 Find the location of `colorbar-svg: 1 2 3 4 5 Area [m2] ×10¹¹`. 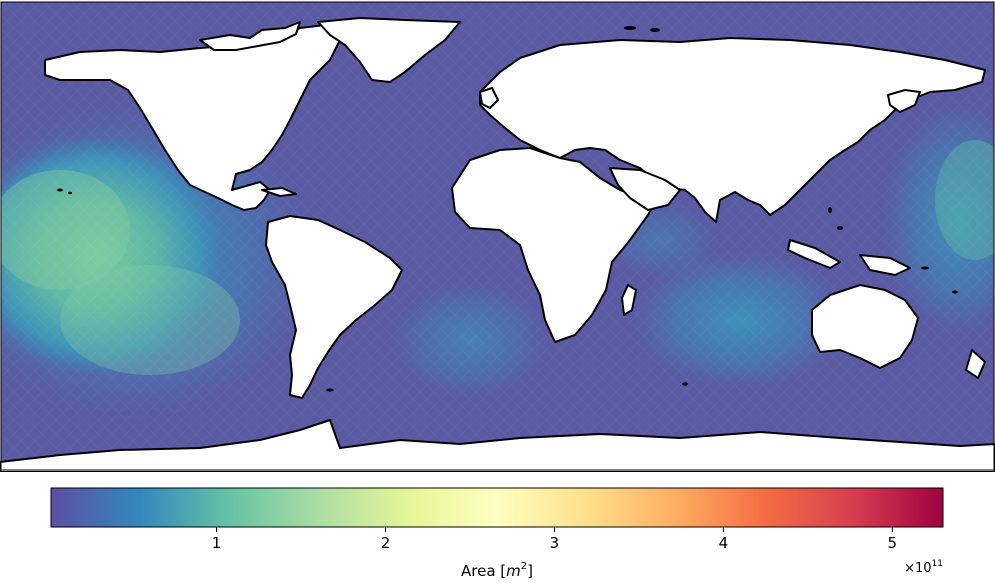

colorbar-svg: 1 2 3 4 5 Area [m2] ×10¹¹ is located at coordinates (497, 533).